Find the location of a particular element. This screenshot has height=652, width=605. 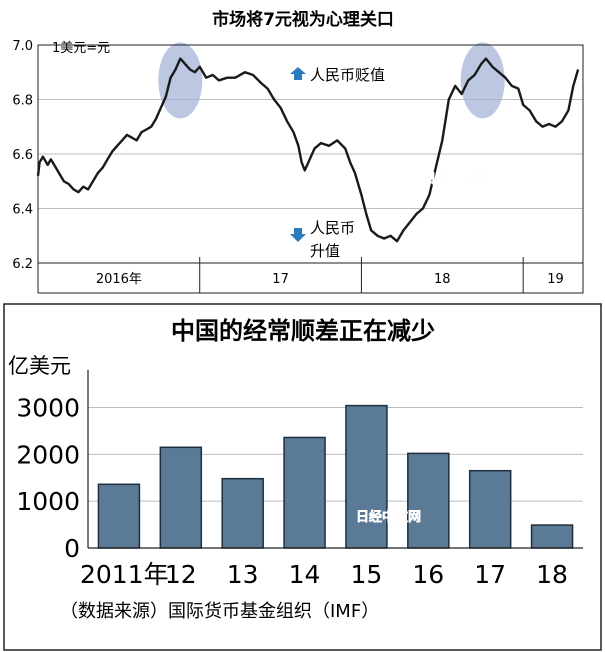

line-chart-x-axis: 2016年 17 18 19 is located at coordinates (310, 278).